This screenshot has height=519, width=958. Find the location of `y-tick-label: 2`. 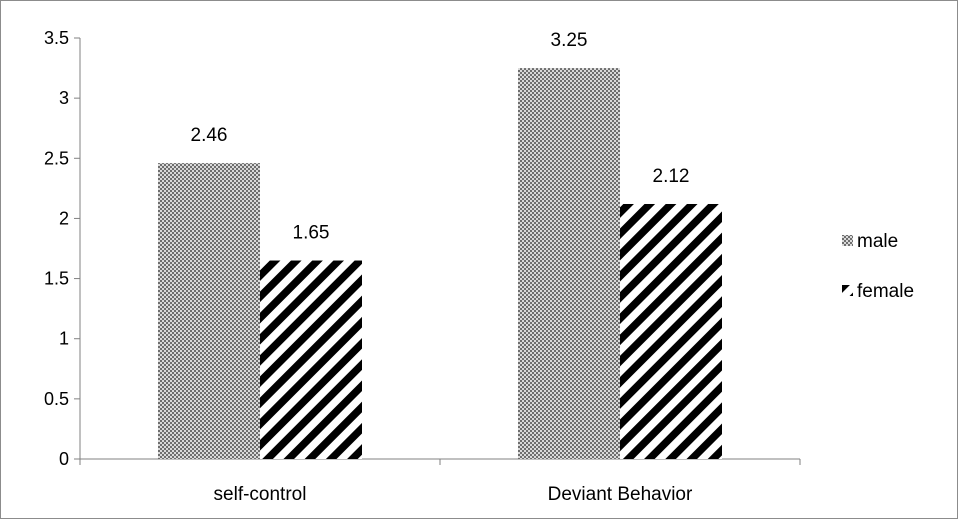

y-tick-label: 2 is located at coordinates (64, 218).